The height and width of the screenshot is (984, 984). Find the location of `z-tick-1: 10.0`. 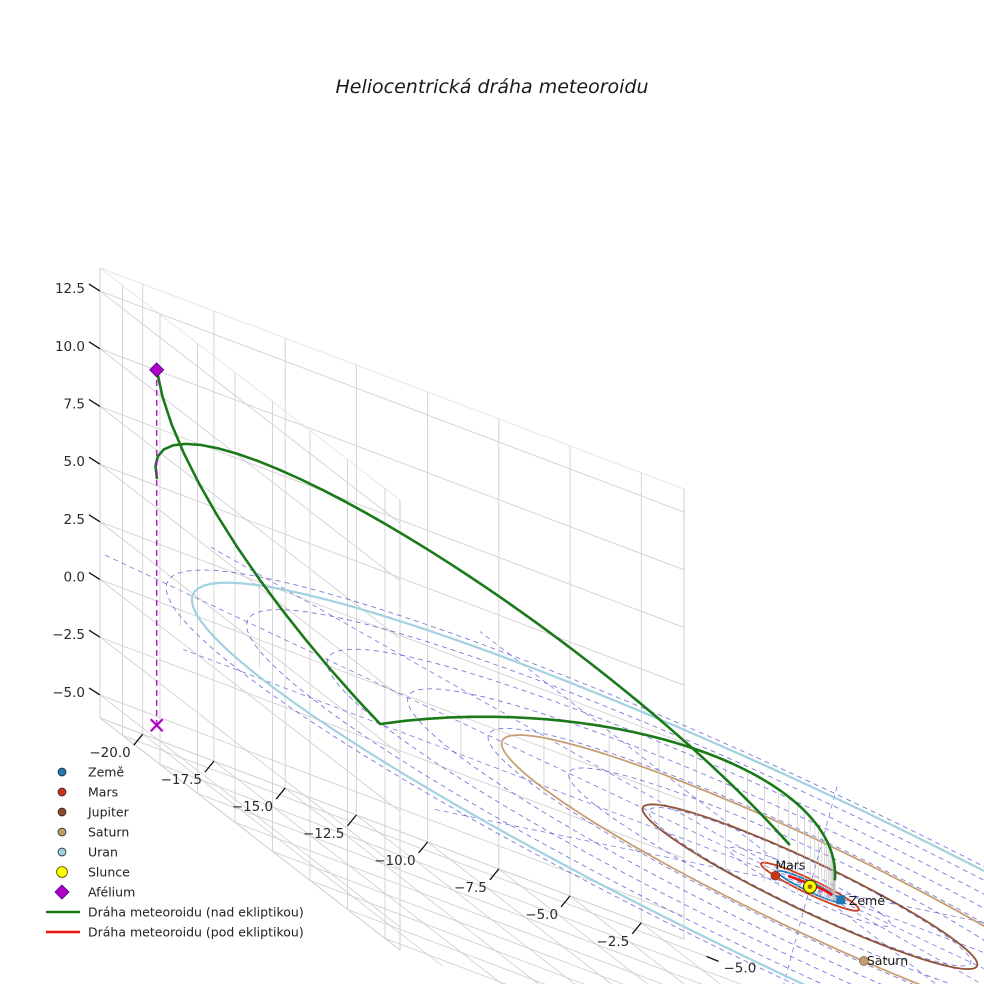

z-tick-1: 10.0 is located at coordinates (70, 347).